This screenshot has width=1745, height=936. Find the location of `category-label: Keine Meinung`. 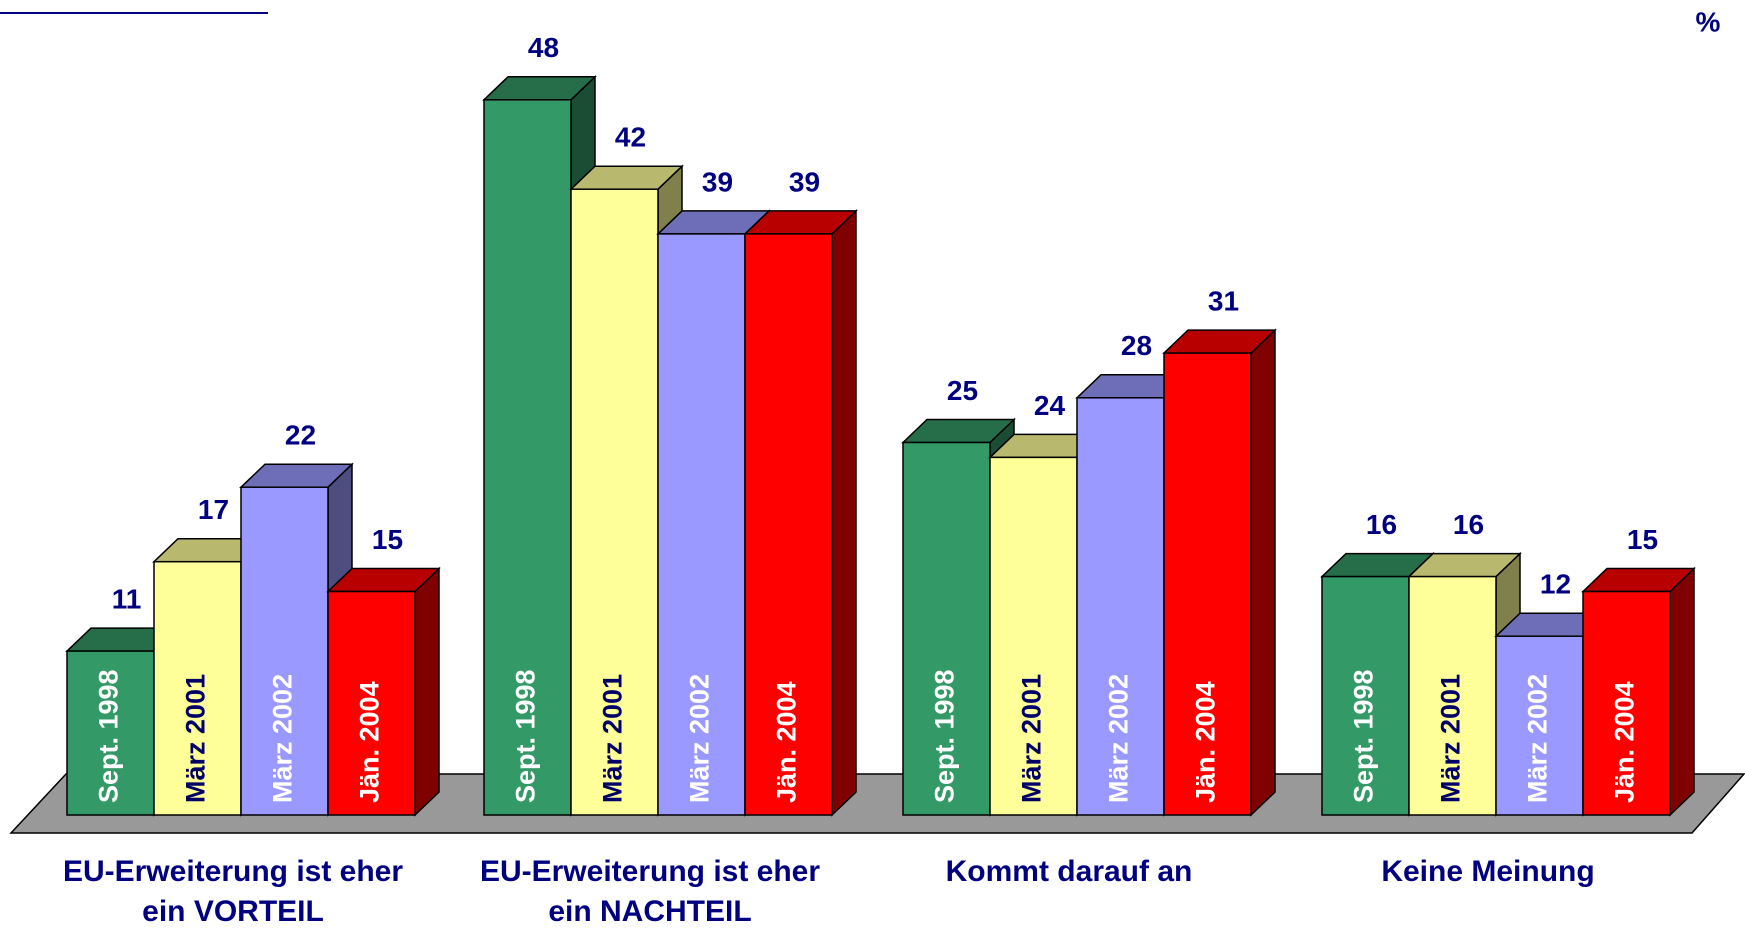

category-label: Keine Meinung is located at coordinates (1488, 871).